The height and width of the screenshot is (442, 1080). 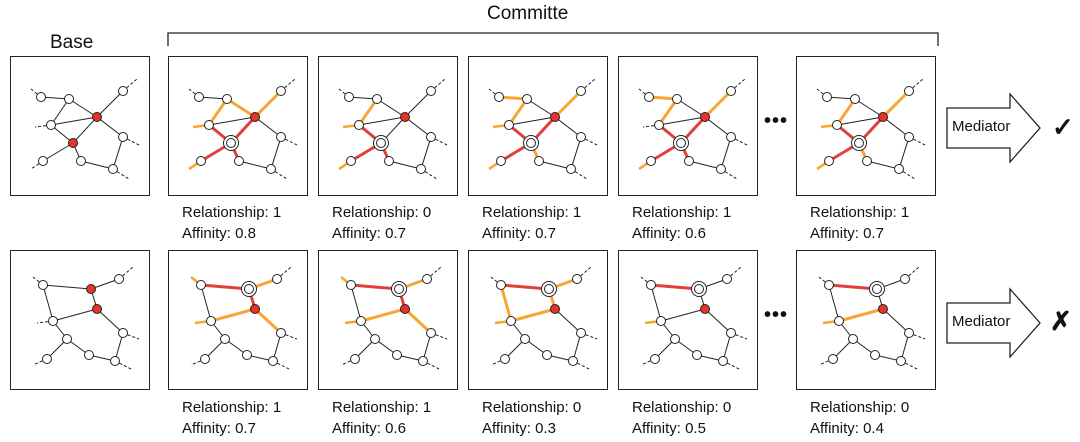 I want to click on committee-member-panel, so click(x=866, y=320).